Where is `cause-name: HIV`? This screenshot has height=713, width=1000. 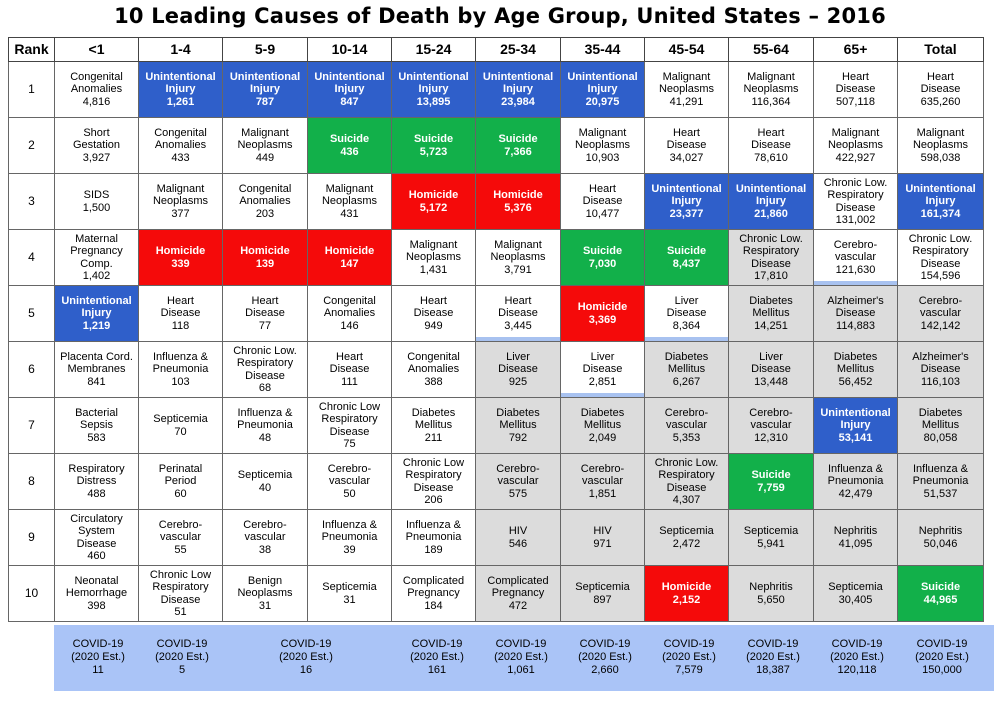 cause-name: HIV is located at coordinates (518, 531).